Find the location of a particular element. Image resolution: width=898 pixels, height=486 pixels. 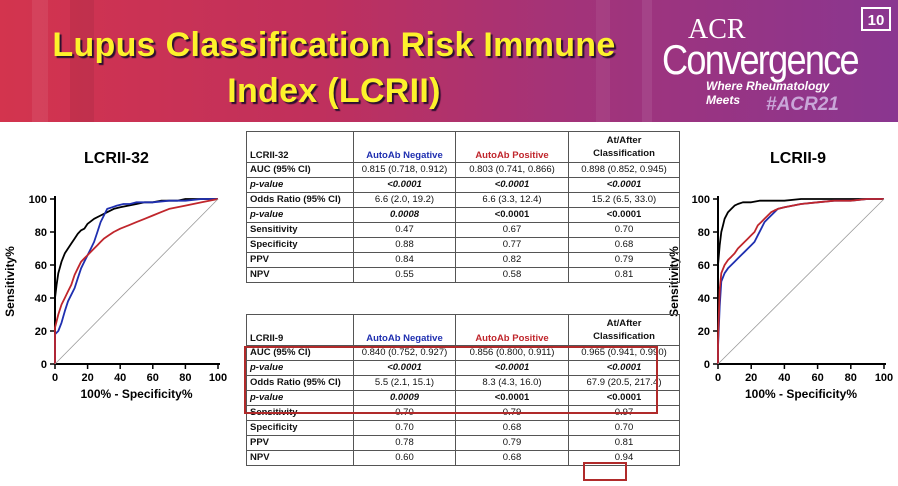

cell-negative: 0.78 is located at coordinates (404, 443).